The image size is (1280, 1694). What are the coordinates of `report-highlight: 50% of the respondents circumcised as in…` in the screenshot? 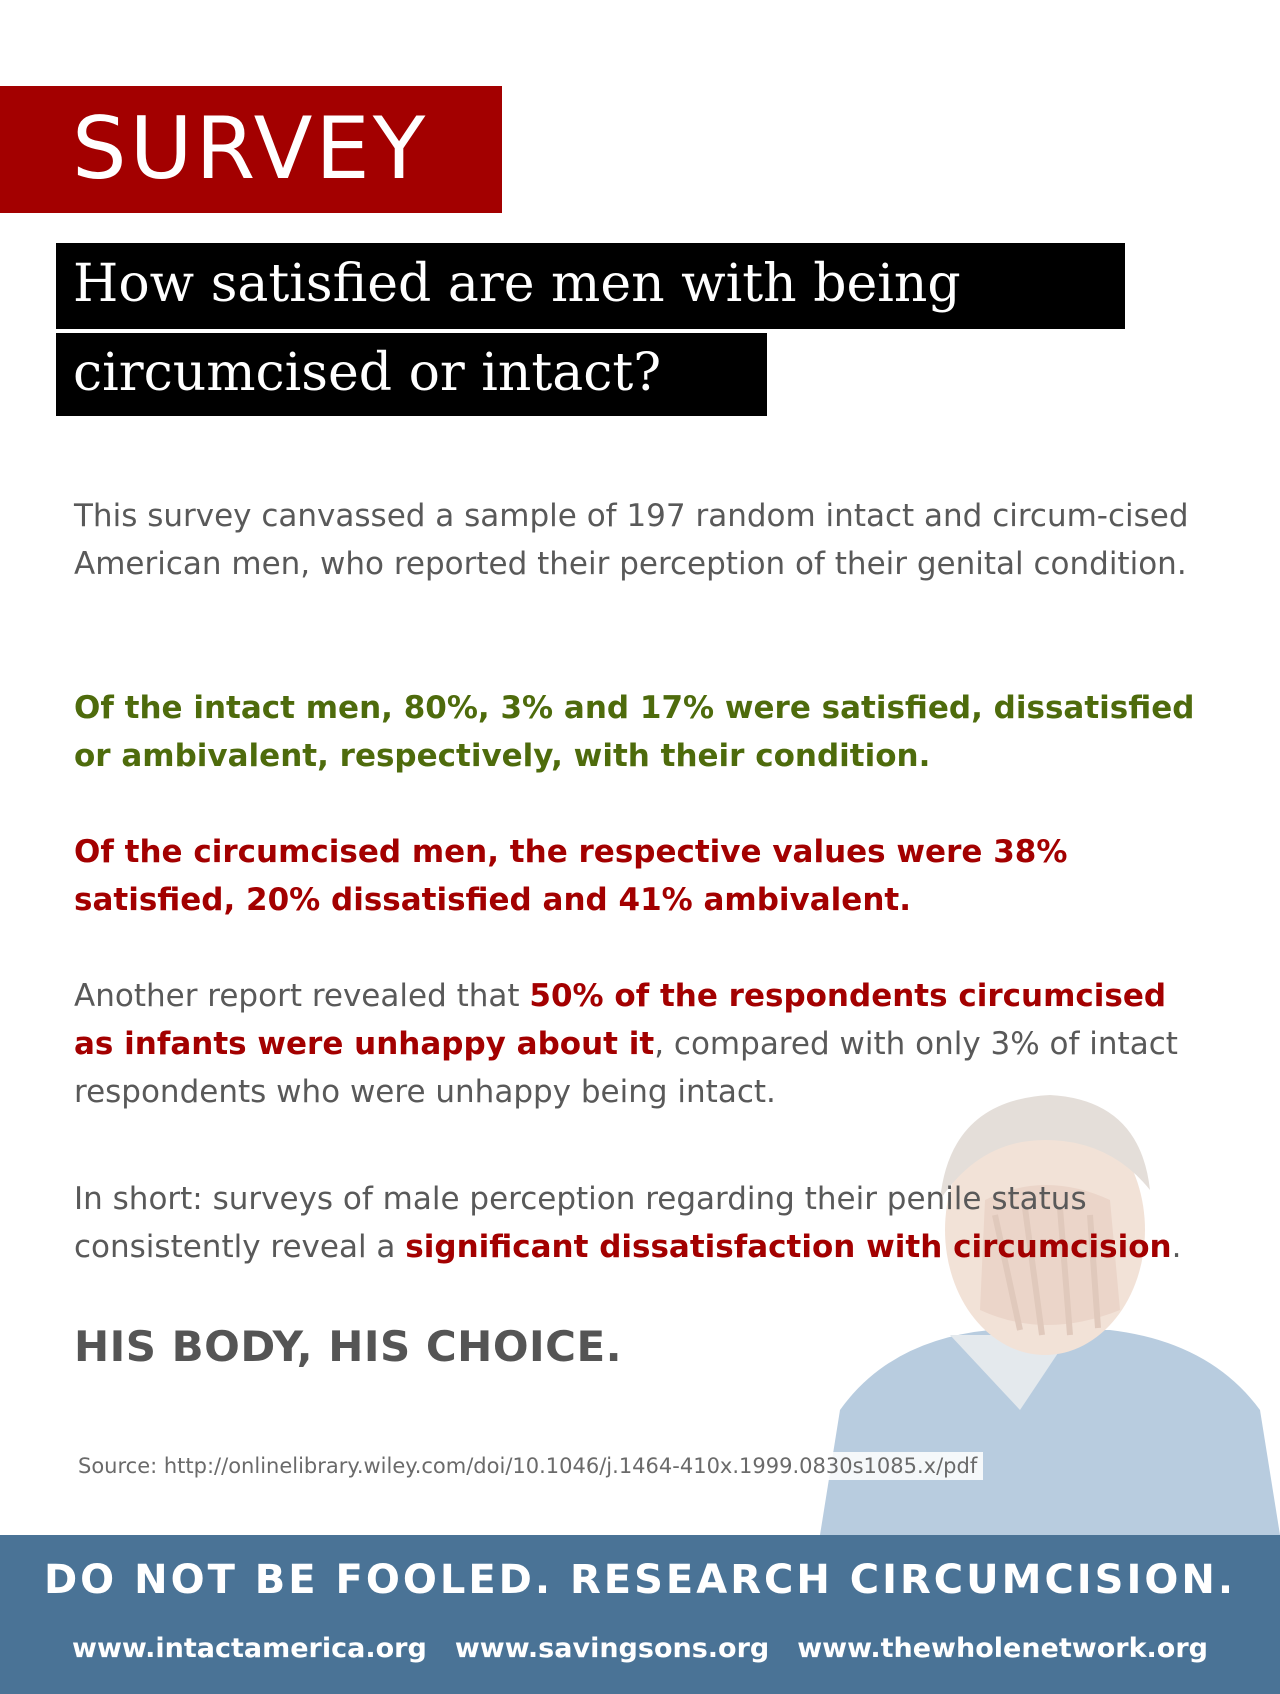 It's located at (620, 1020).